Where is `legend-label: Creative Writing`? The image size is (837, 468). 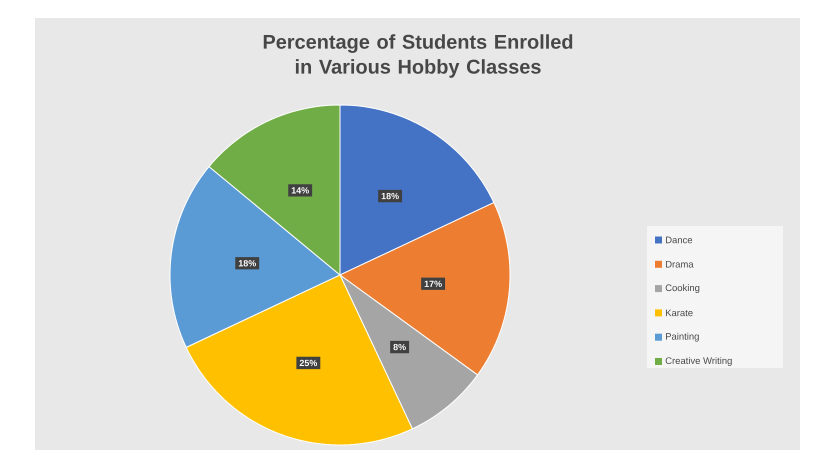 legend-label: Creative Writing is located at coordinates (699, 361).